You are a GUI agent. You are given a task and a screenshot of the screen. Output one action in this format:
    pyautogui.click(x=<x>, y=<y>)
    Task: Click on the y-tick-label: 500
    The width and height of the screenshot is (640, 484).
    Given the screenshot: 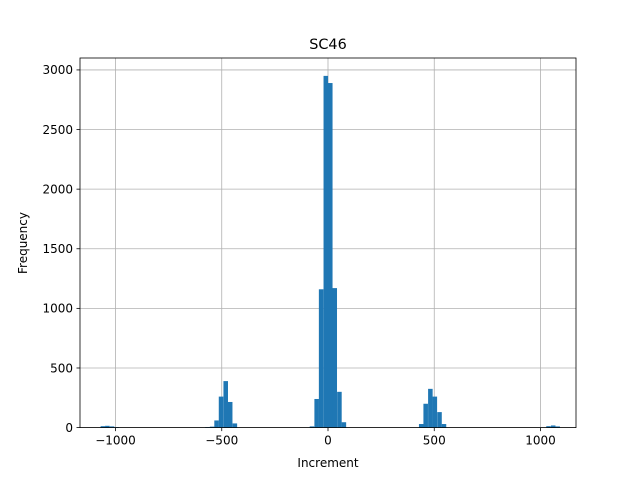 What is the action you would take?
    pyautogui.click(x=61, y=368)
    